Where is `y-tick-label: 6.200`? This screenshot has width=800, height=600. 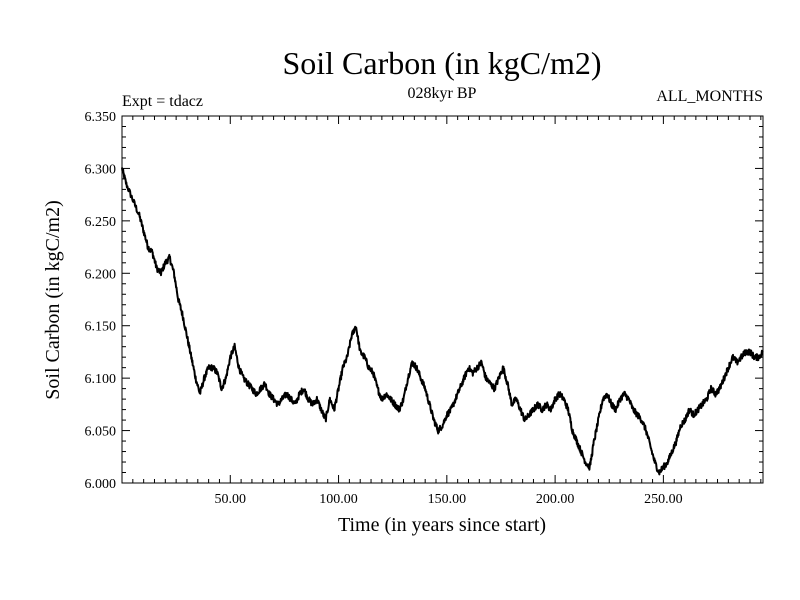 y-tick-label: 6.200 is located at coordinates (101, 274).